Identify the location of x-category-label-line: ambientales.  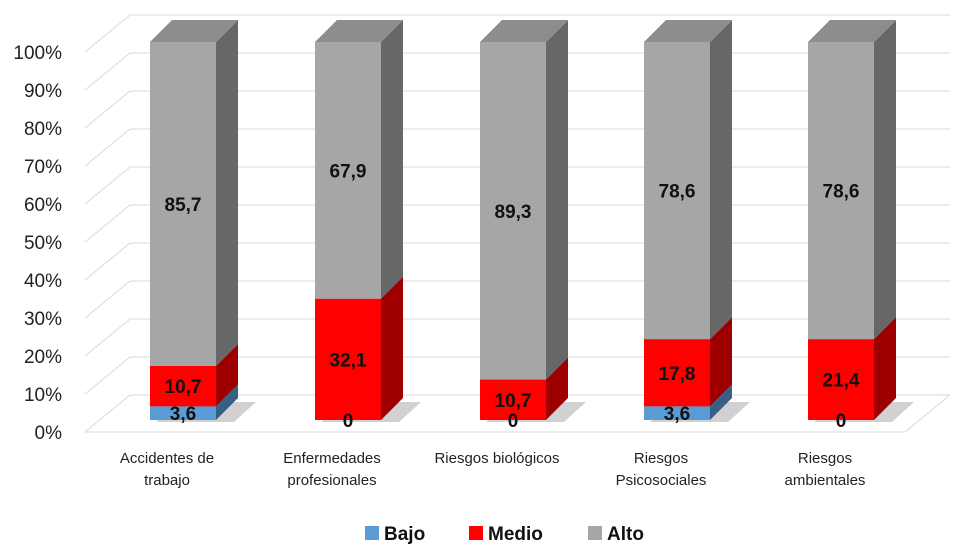
(825, 480).